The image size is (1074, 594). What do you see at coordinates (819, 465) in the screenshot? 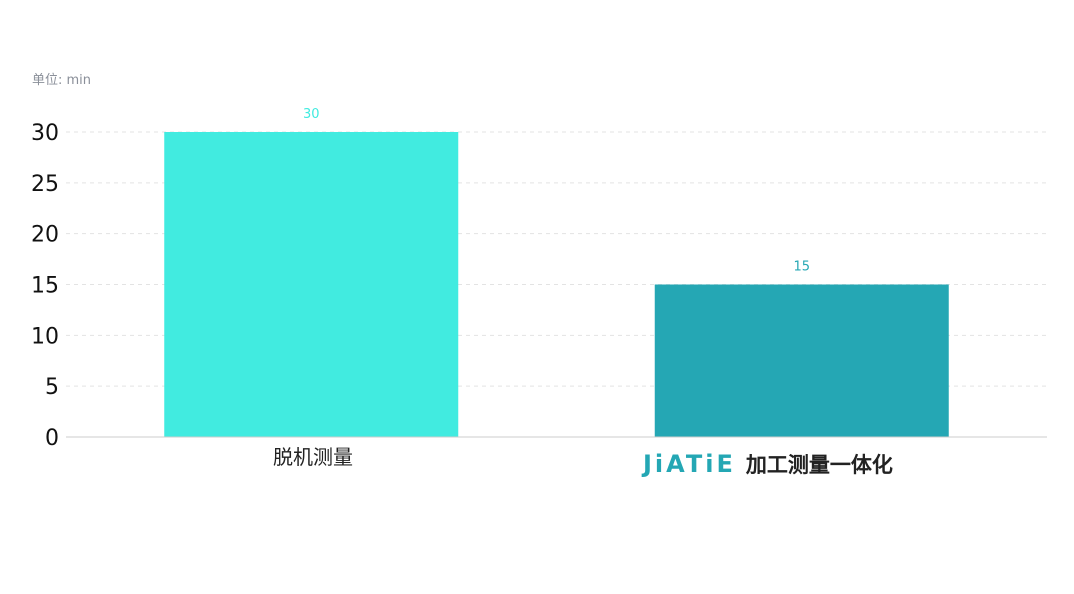
I see `x-tick-label-text: 加工测量一体化` at bounding box center [819, 465].